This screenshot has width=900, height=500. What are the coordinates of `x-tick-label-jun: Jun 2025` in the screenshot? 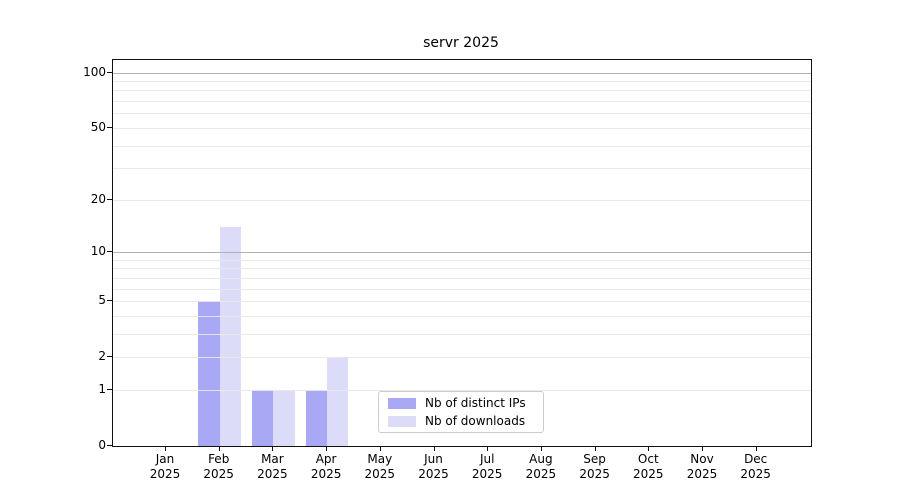 It's located at (433, 466).